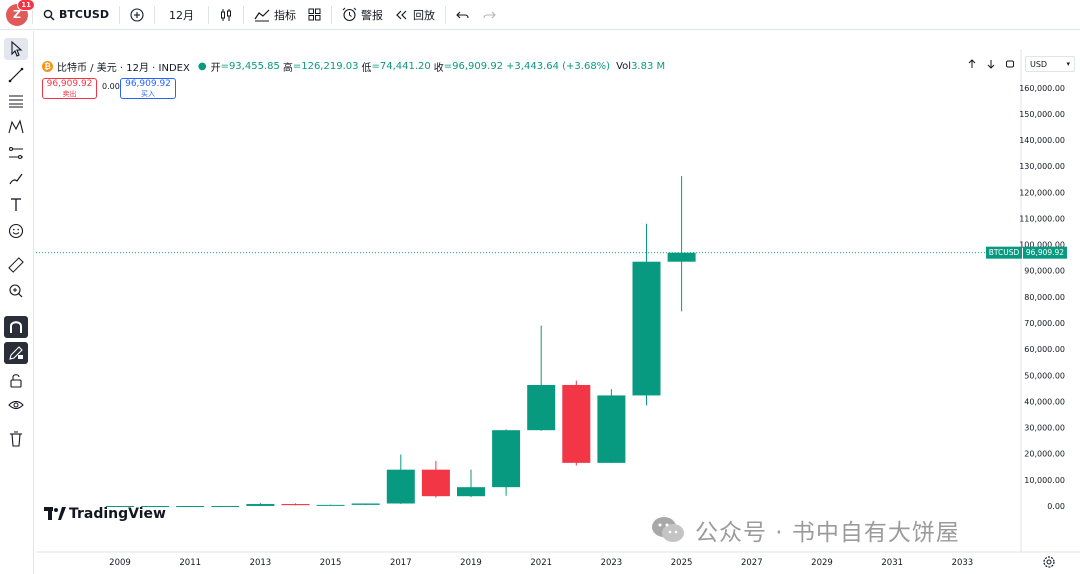  What do you see at coordinates (1045, 252) in the screenshot?
I see `price-tag-value: 96,909.92` at bounding box center [1045, 252].